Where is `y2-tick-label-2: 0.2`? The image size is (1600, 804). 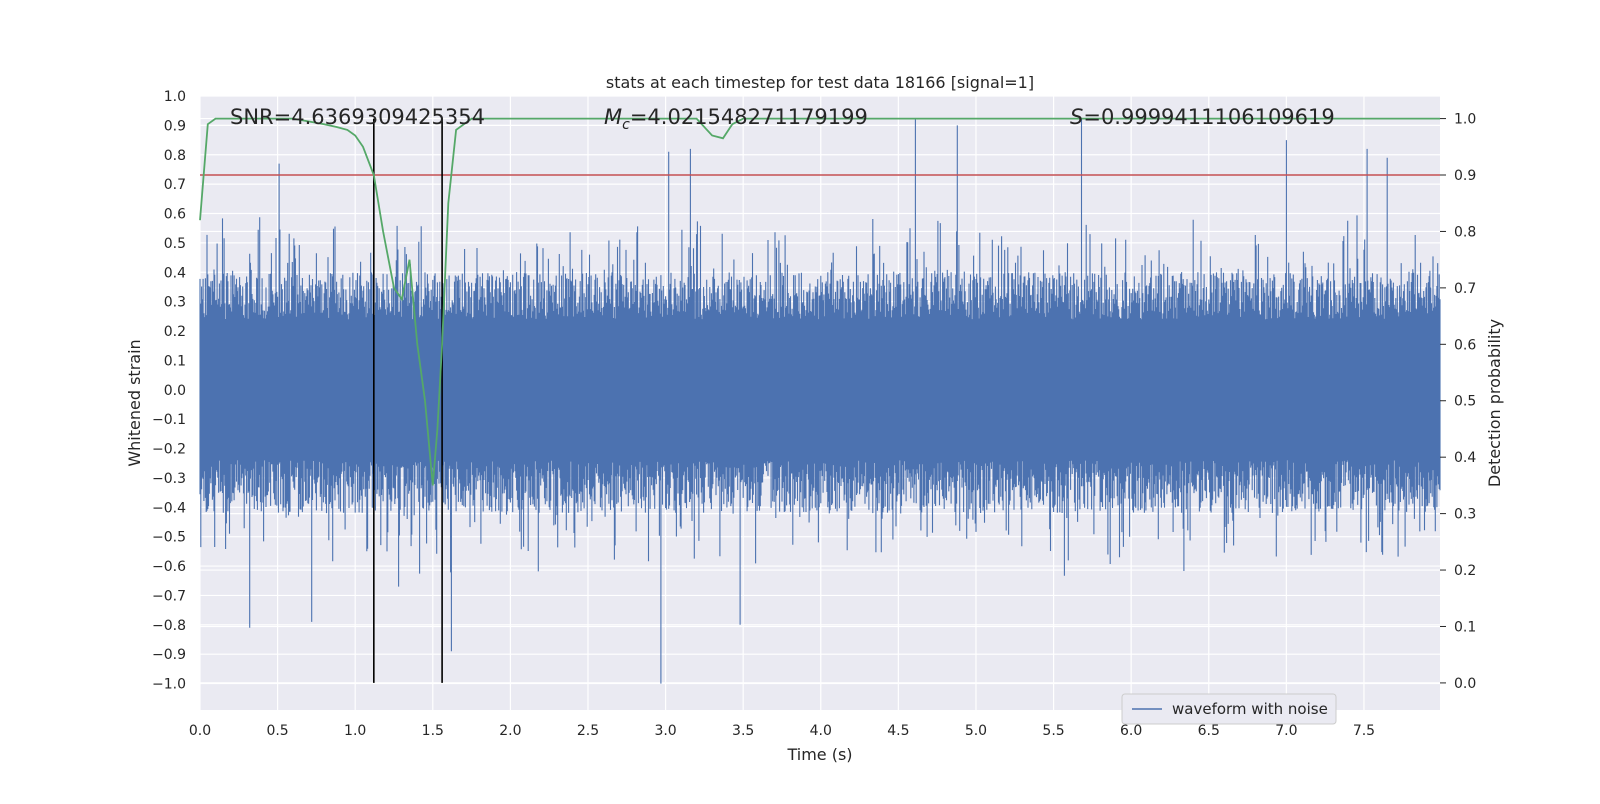 y2-tick-label-2: 0.2 is located at coordinates (1465, 571).